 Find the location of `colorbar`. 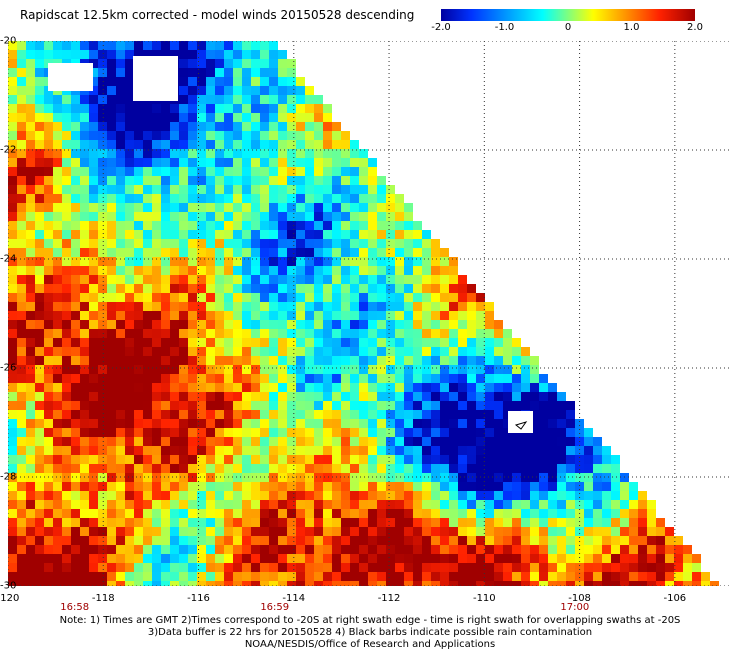

colorbar is located at coordinates (568, 15).